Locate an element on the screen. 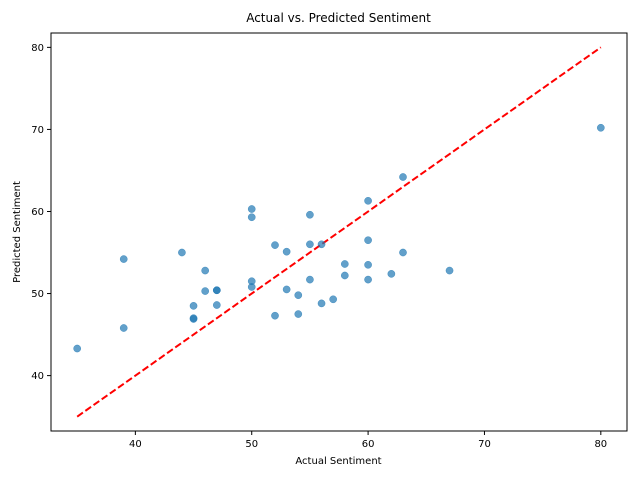 This screenshot has width=640, height=480. y-tick-label: 50 is located at coordinates (37, 294).